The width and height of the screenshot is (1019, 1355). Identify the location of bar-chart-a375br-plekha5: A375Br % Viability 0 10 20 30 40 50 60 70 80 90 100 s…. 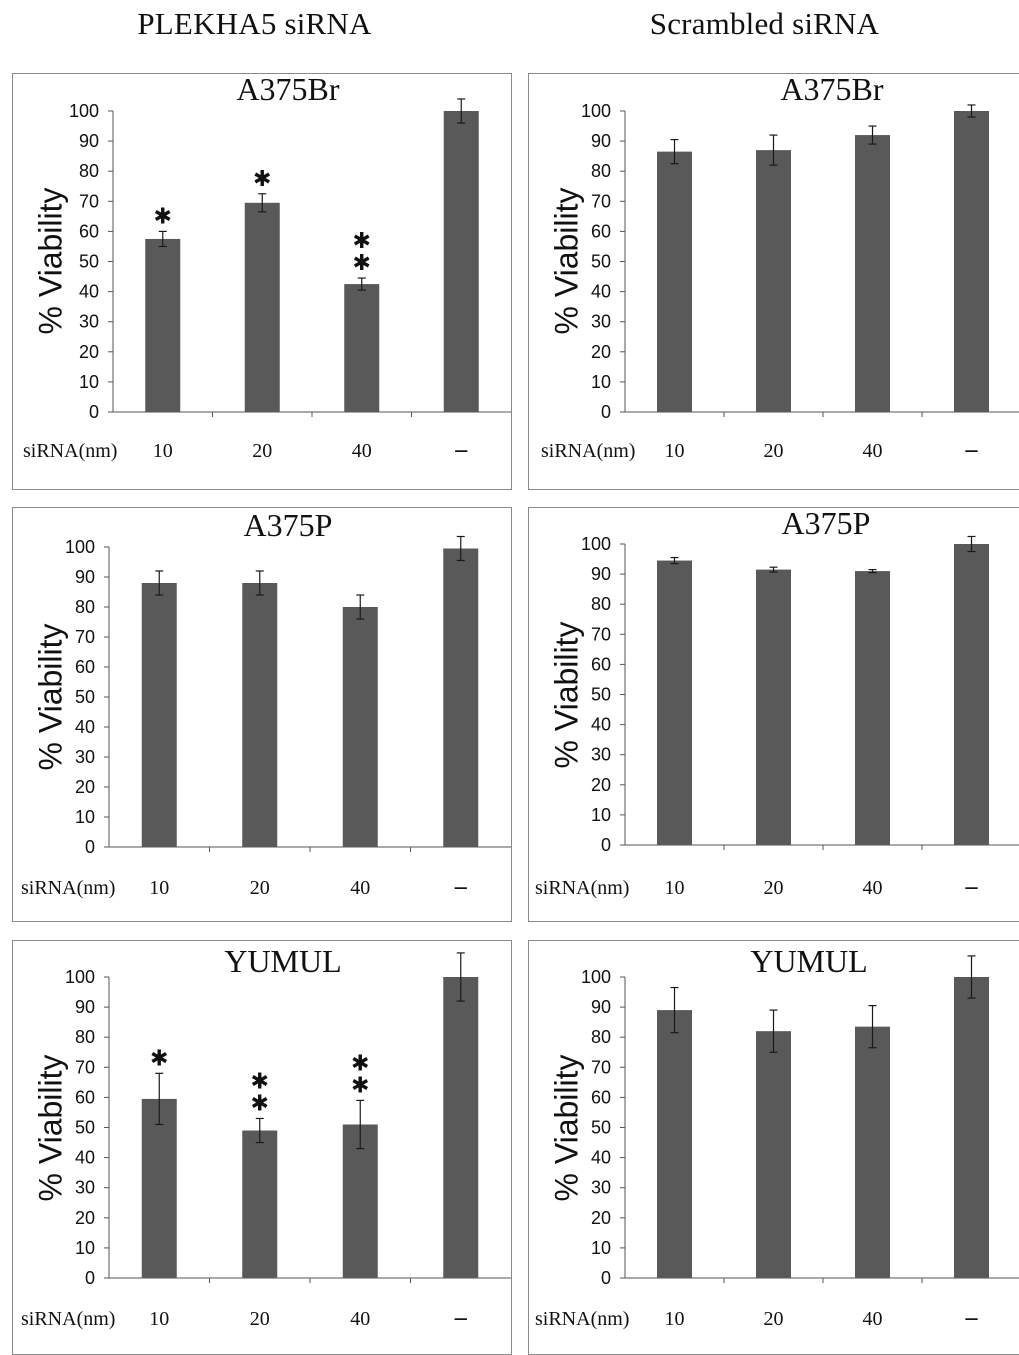
(267, 268).